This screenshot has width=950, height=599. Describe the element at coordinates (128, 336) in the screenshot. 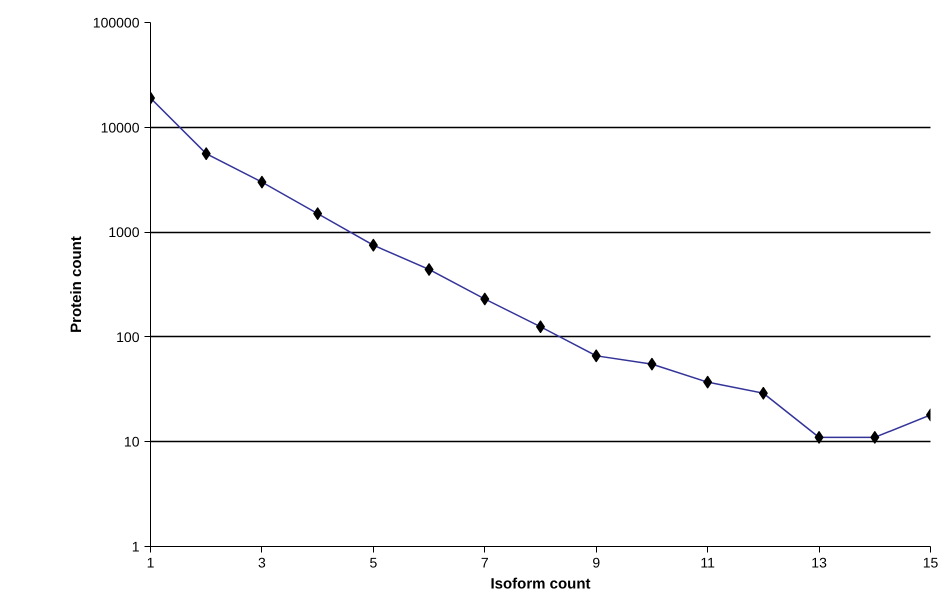

I see `y-tick-label: 100` at that location.